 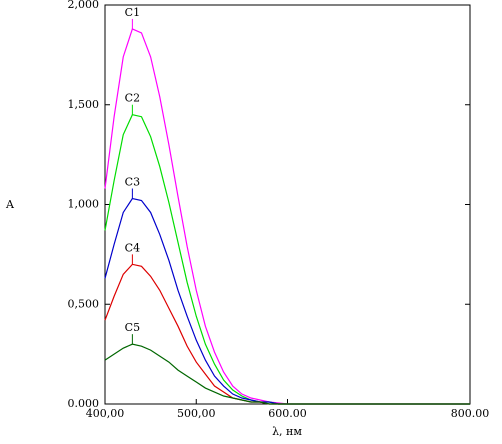 What do you see at coordinates (132, 327) in the screenshot?
I see `series-label: C5` at bounding box center [132, 327].